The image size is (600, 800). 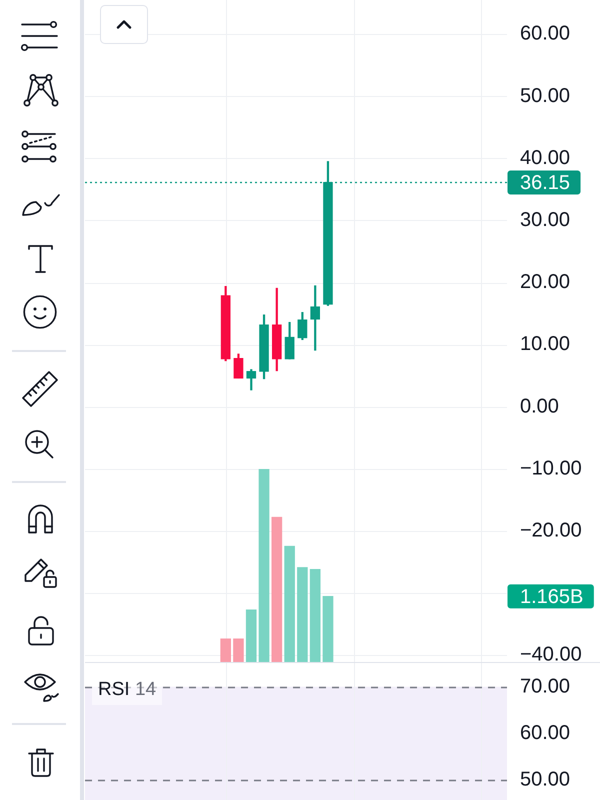 I want to click on ref-line-label: 36.15, so click(x=545, y=183).